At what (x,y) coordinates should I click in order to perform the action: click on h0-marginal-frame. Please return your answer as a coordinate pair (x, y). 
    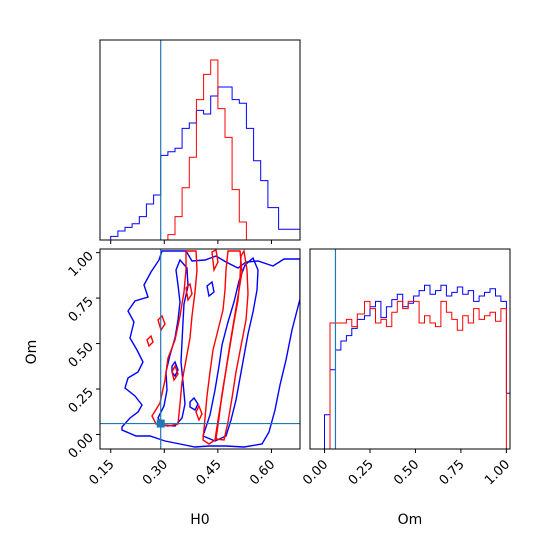
    Looking at the image, I should click on (200, 140).